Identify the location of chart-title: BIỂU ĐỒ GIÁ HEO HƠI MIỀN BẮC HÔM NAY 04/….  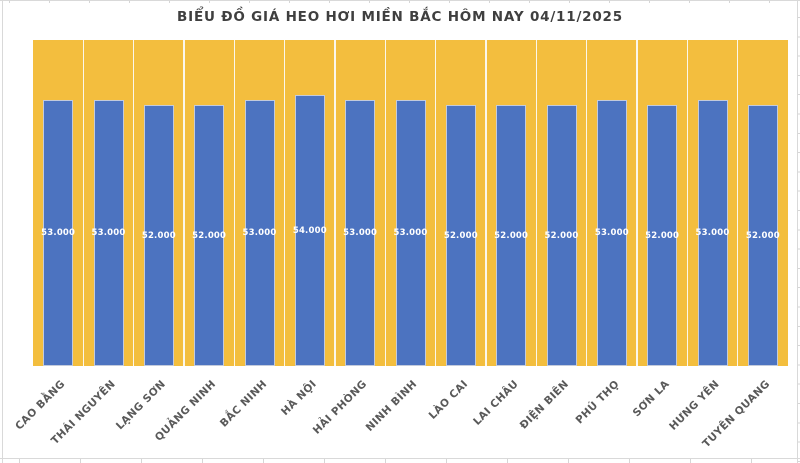
(400, 17).